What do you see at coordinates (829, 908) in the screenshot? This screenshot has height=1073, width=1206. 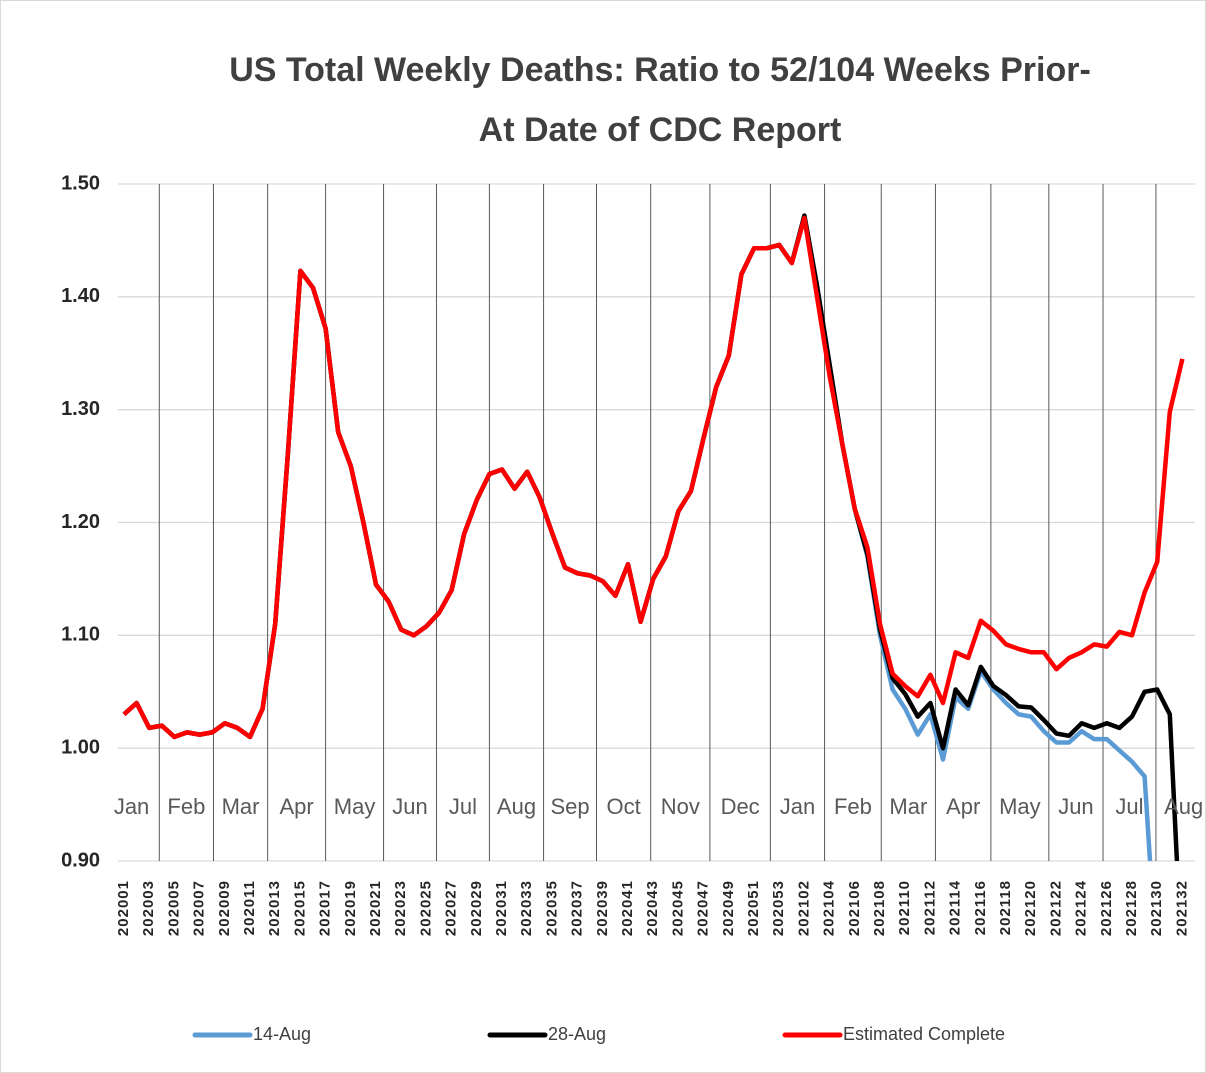 I see `x-tick-label: 202104` at bounding box center [829, 908].